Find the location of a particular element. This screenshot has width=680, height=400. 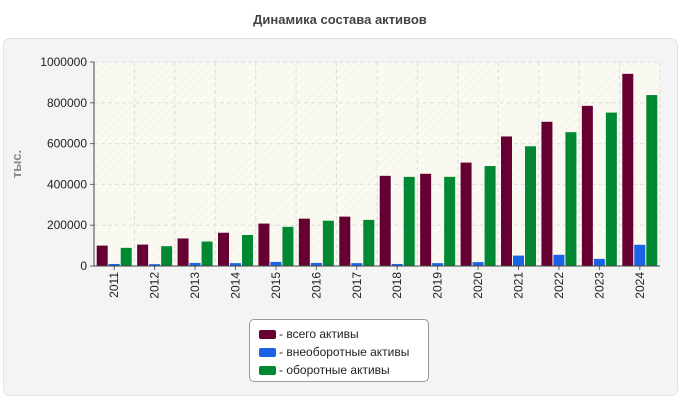

legend-label-current: - оборотные активы is located at coordinates (334, 370).